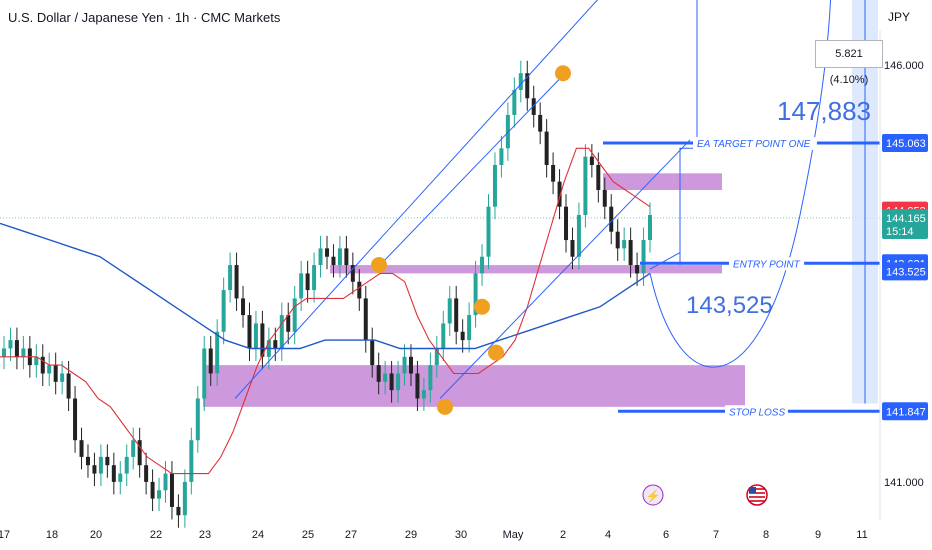 The image size is (932, 550). What do you see at coordinates (740, 184) in the screenshot?
I see `projection-curve` at bounding box center [740, 184].